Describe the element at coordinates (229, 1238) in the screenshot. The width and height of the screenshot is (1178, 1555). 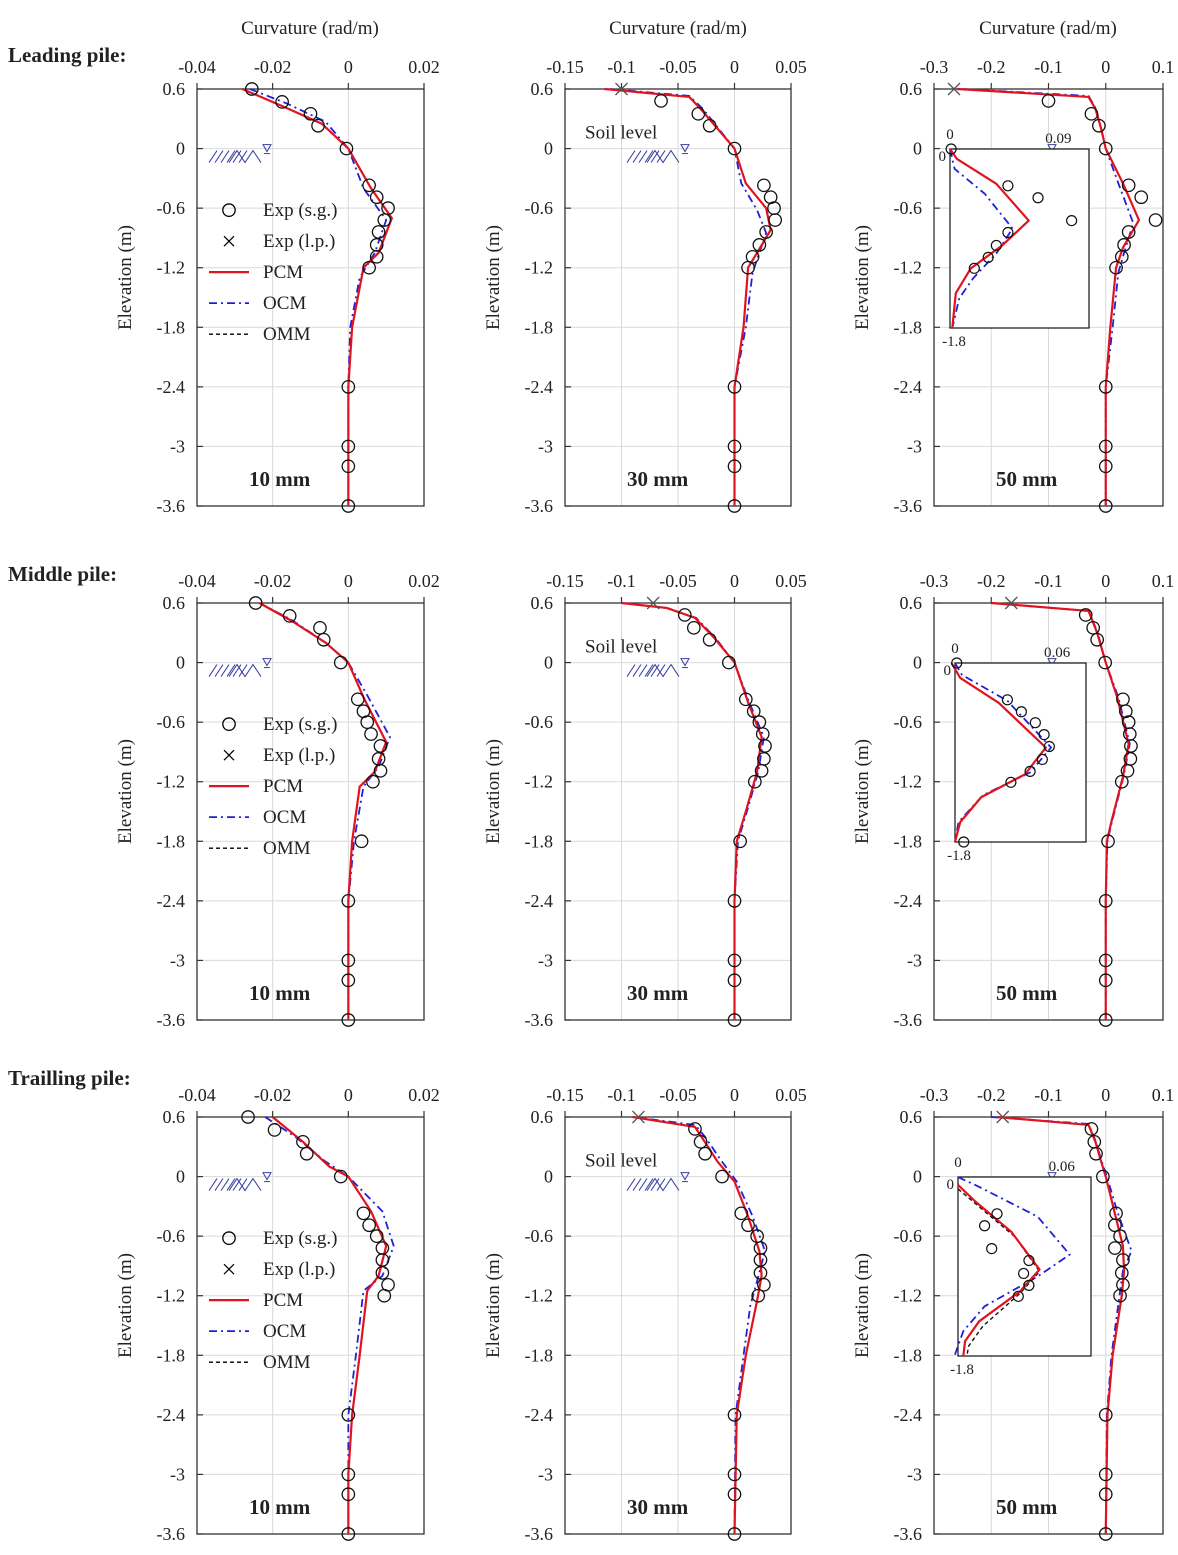
I see `legend-marker-circle` at that location.